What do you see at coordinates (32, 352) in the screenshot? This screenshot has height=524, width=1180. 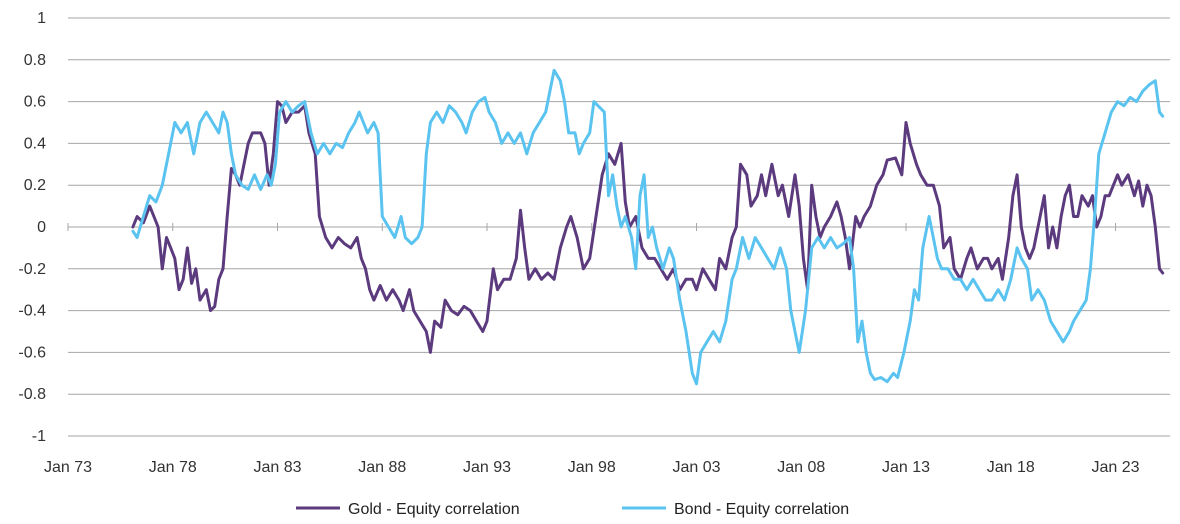 I see `y-tick-label: -0.6` at bounding box center [32, 352].